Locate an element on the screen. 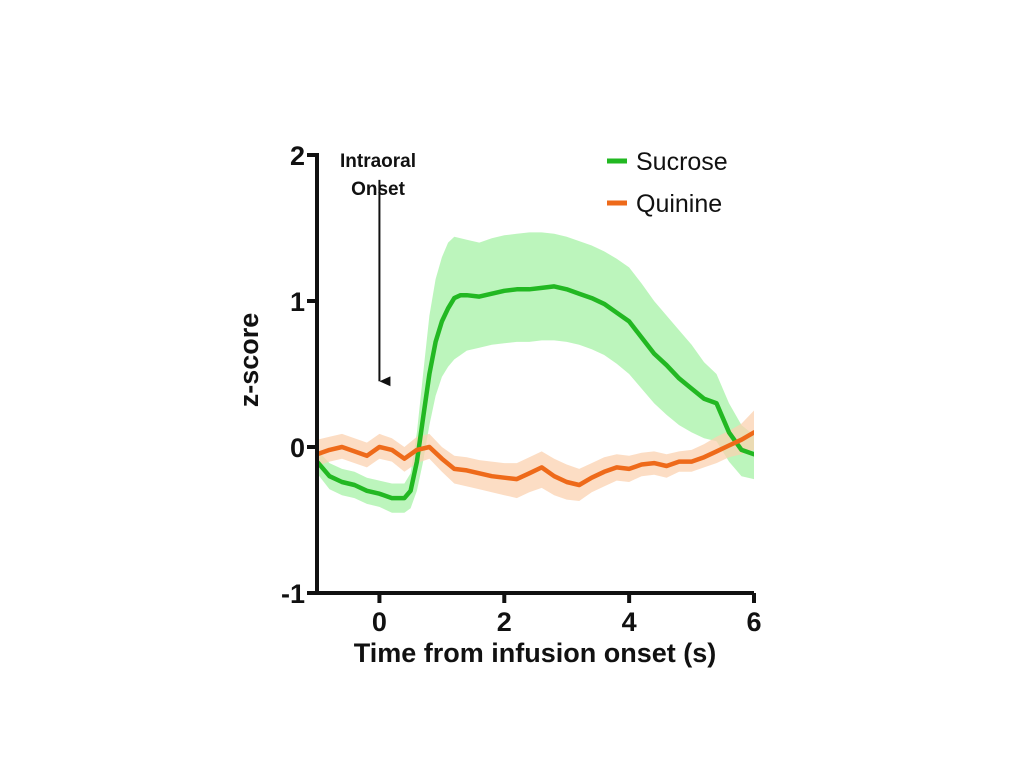 Image resolution: width=1032 pixels, height=774 pixels. annotation-line-1: Intraoral is located at coordinates (378, 161).